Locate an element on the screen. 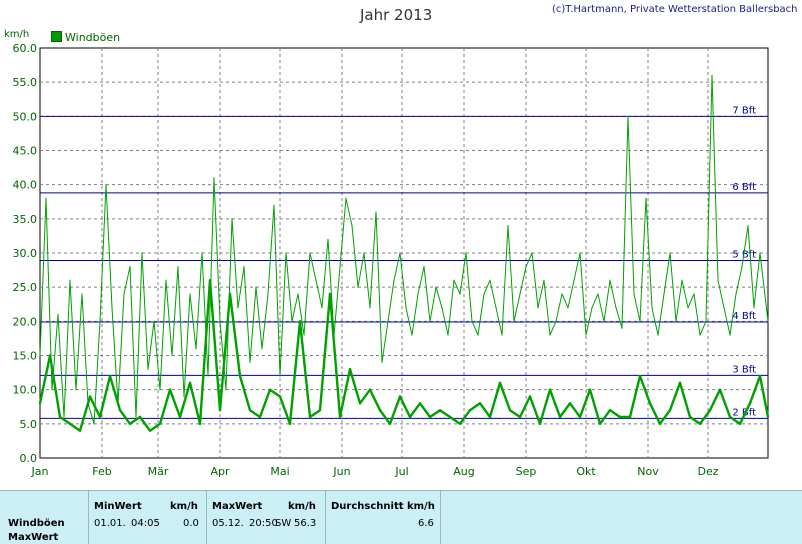 The height and width of the screenshot is (544, 802). x-tick-label: Mär is located at coordinates (158, 471).